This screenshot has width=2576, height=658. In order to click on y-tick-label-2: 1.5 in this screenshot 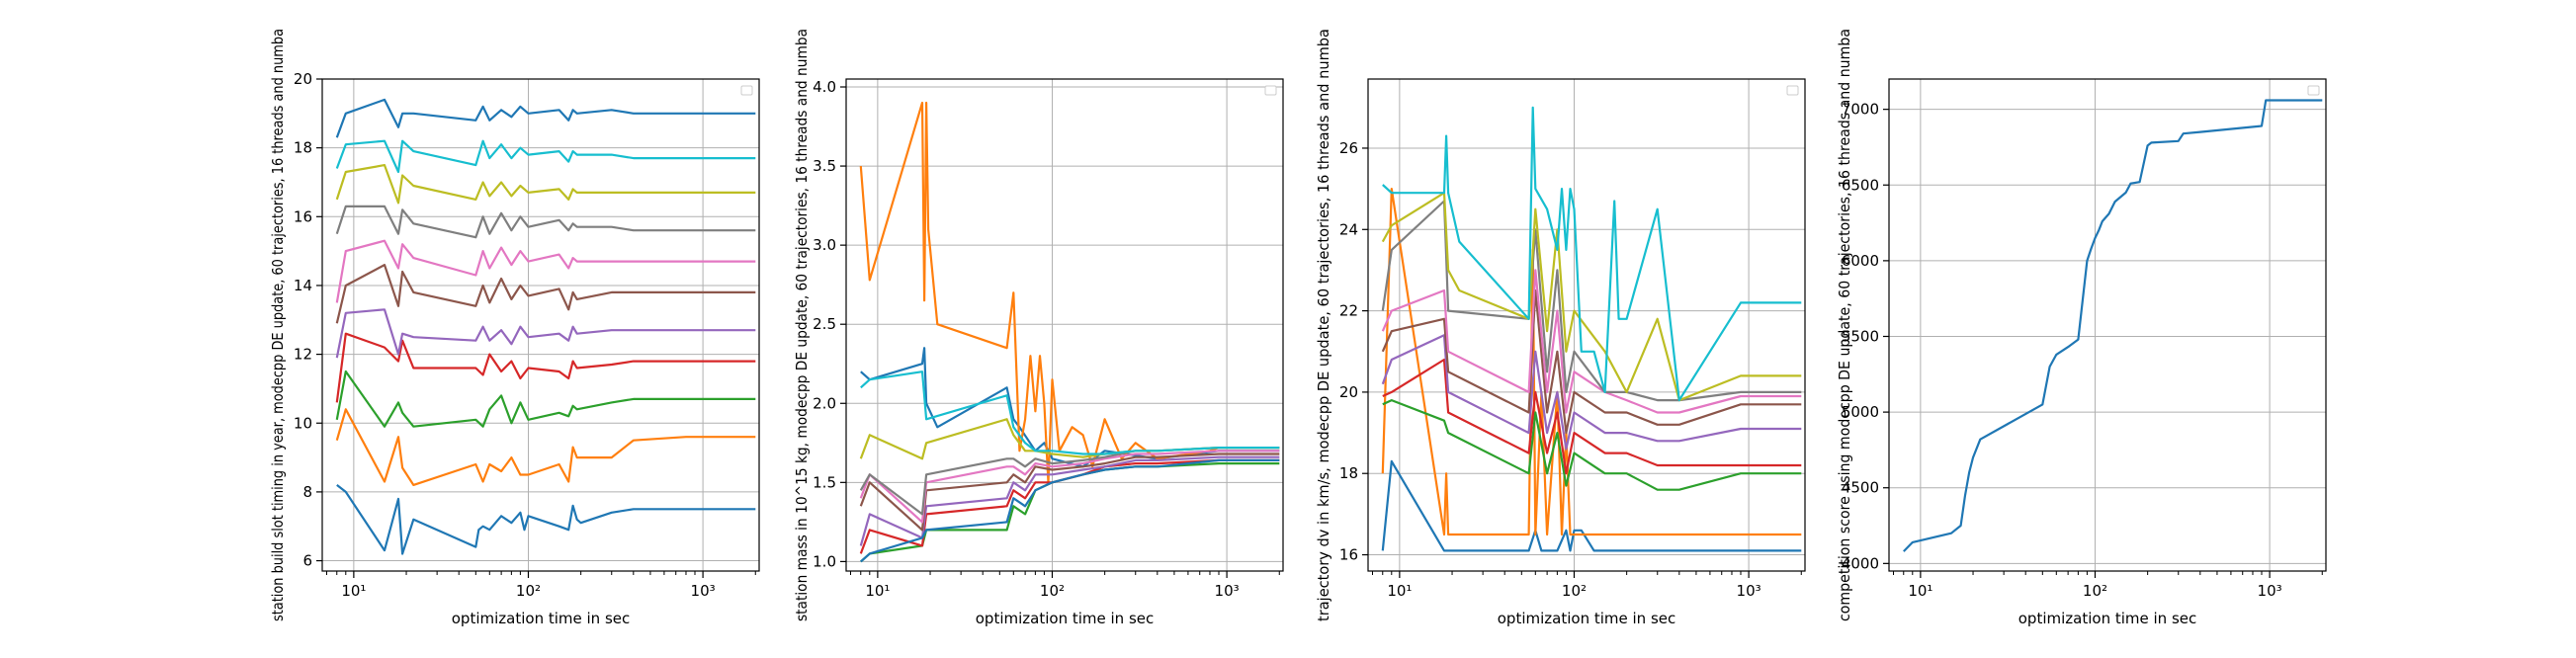, I will do `click(824, 482)`.